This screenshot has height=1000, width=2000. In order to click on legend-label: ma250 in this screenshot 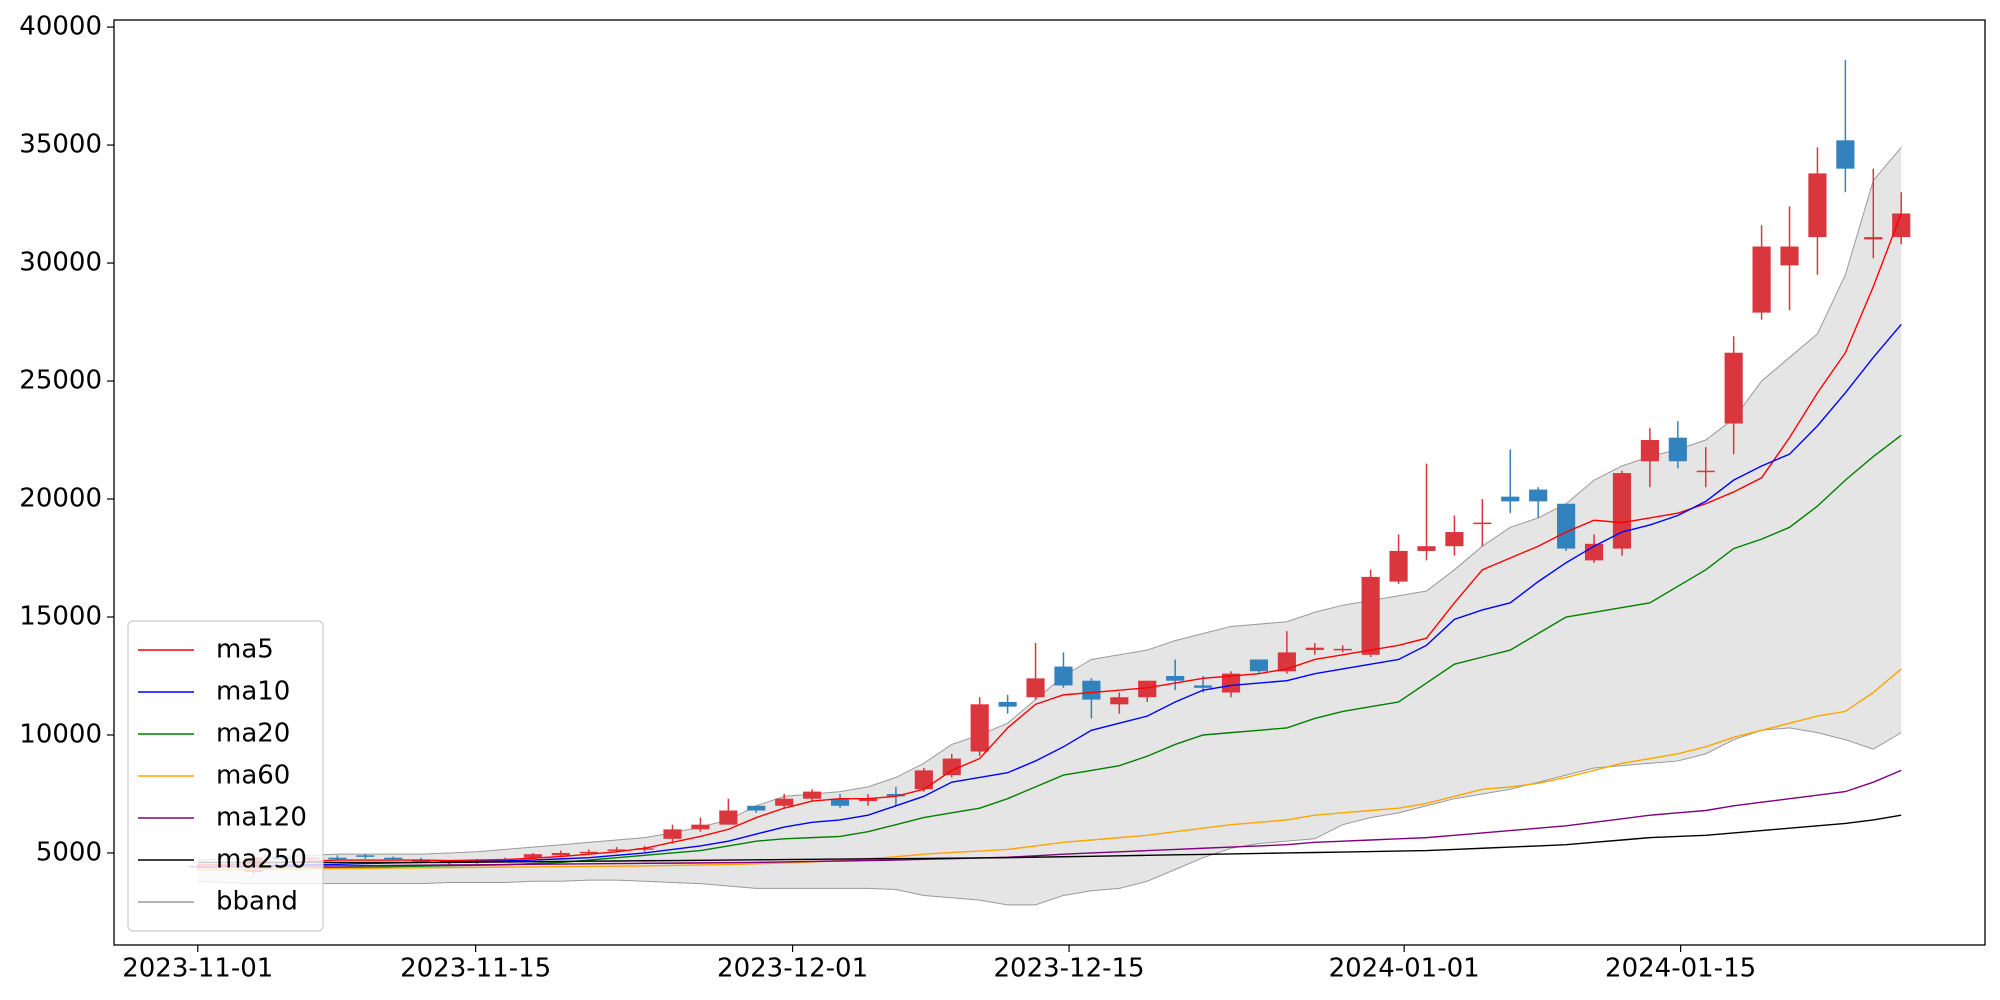, I will do `click(261, 860)`.